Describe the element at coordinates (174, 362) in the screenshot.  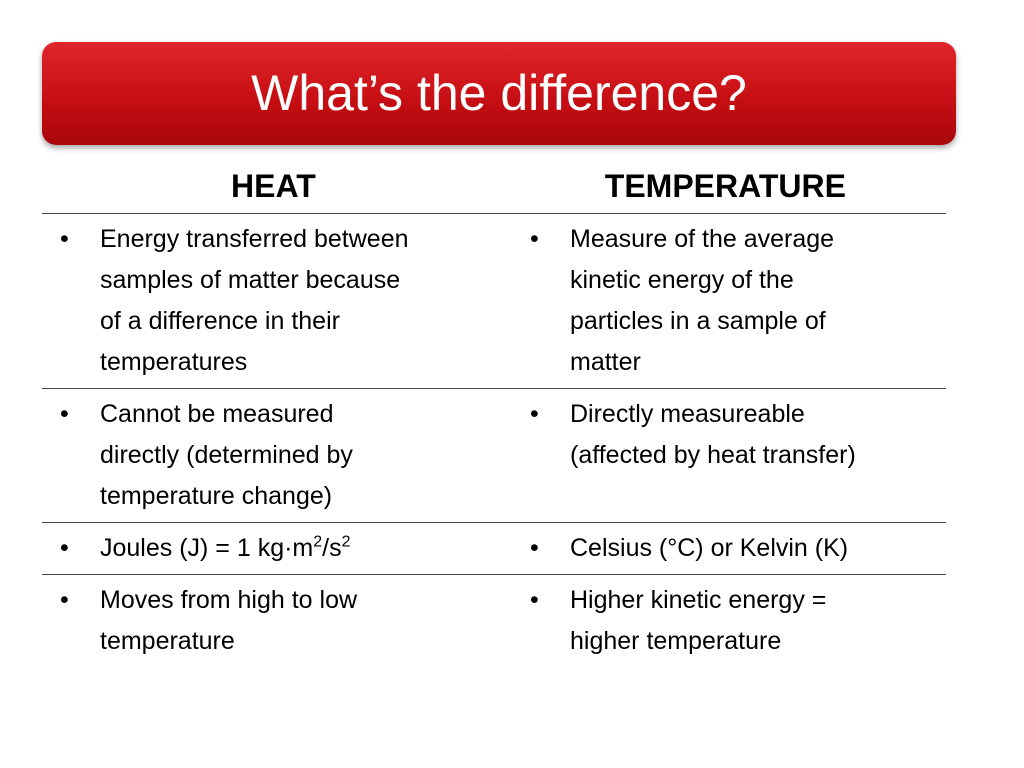
I see `cell-line: temperatures` at that location.